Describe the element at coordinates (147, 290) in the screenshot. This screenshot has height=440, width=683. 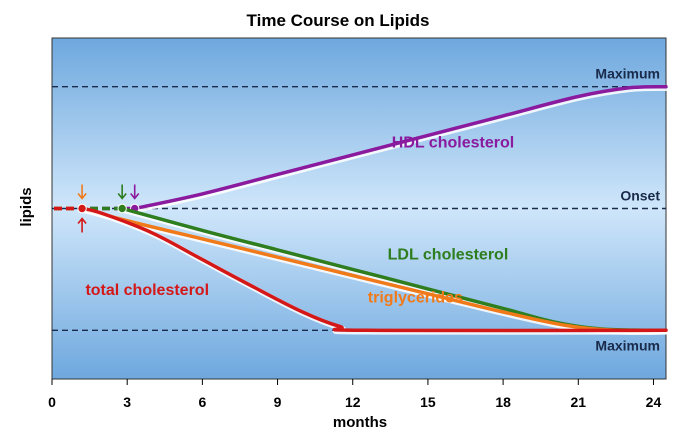
I see `total-cholesterol-label: total cholesterol` at that location.